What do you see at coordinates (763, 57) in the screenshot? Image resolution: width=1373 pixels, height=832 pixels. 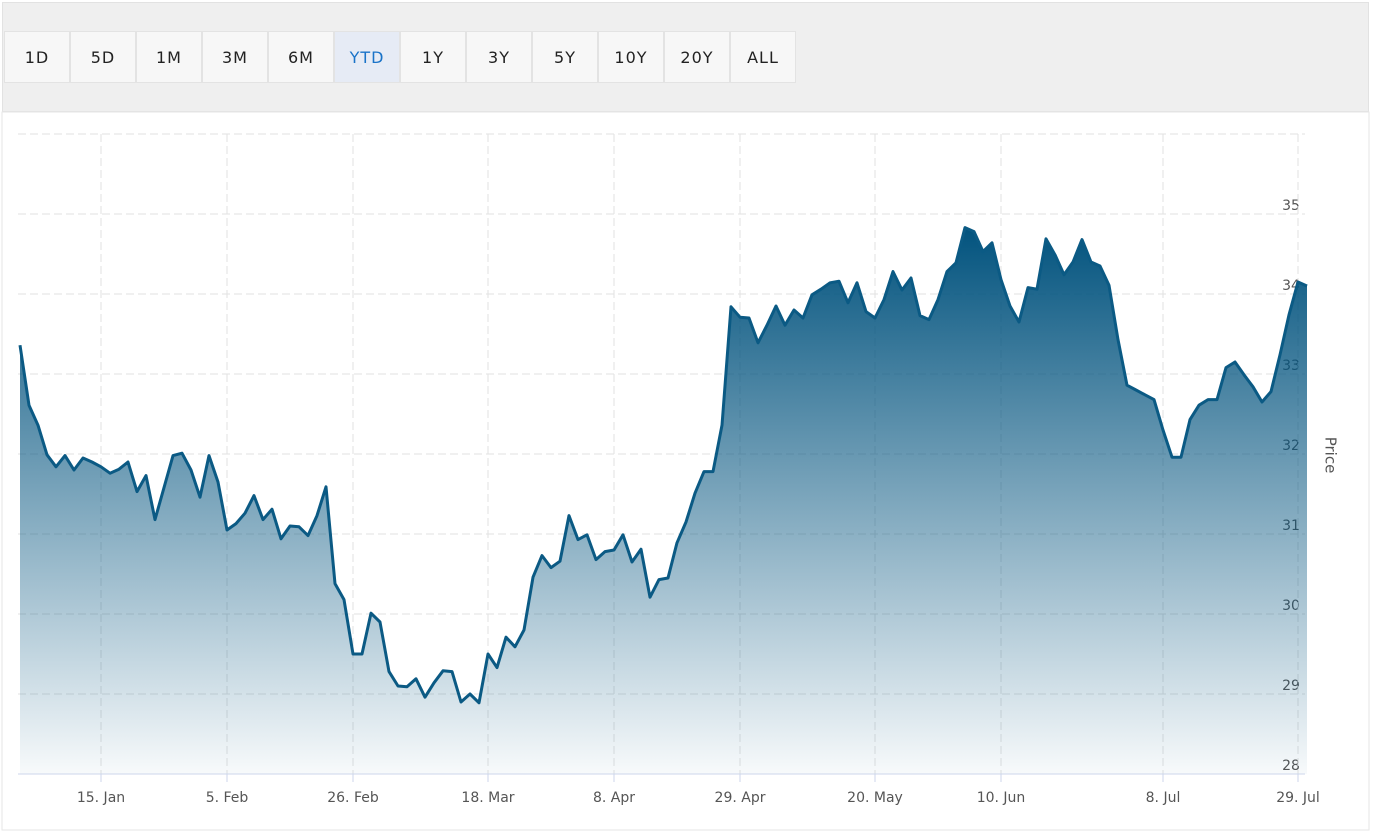 I see `range-button: ALL` at bounding box center [763, 57].